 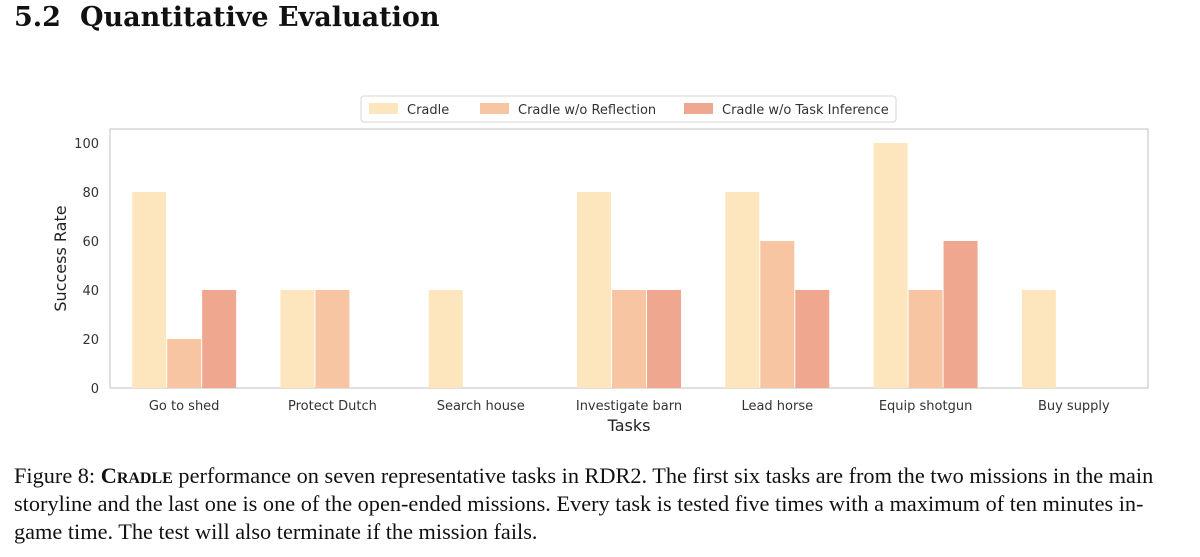 I want to click on x-tick-label: Buy supply, so click(x=1074, y=406).